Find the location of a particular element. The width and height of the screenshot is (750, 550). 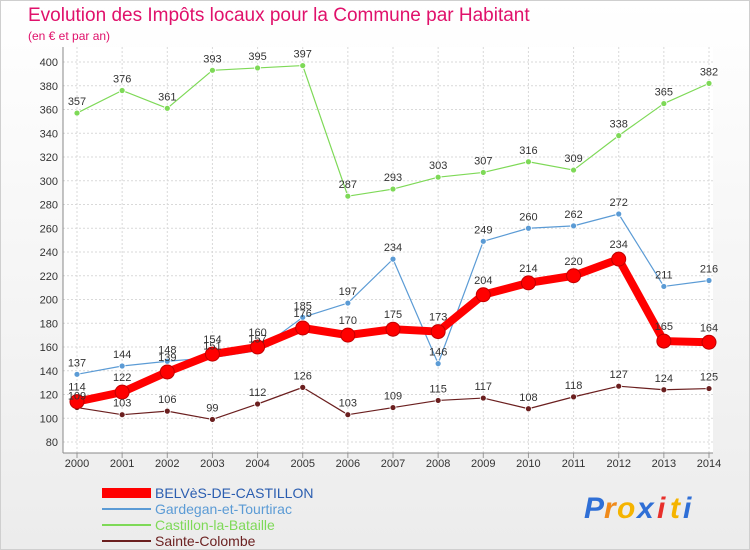

y-tick-label: 300 is located at coordinates (49, 182).